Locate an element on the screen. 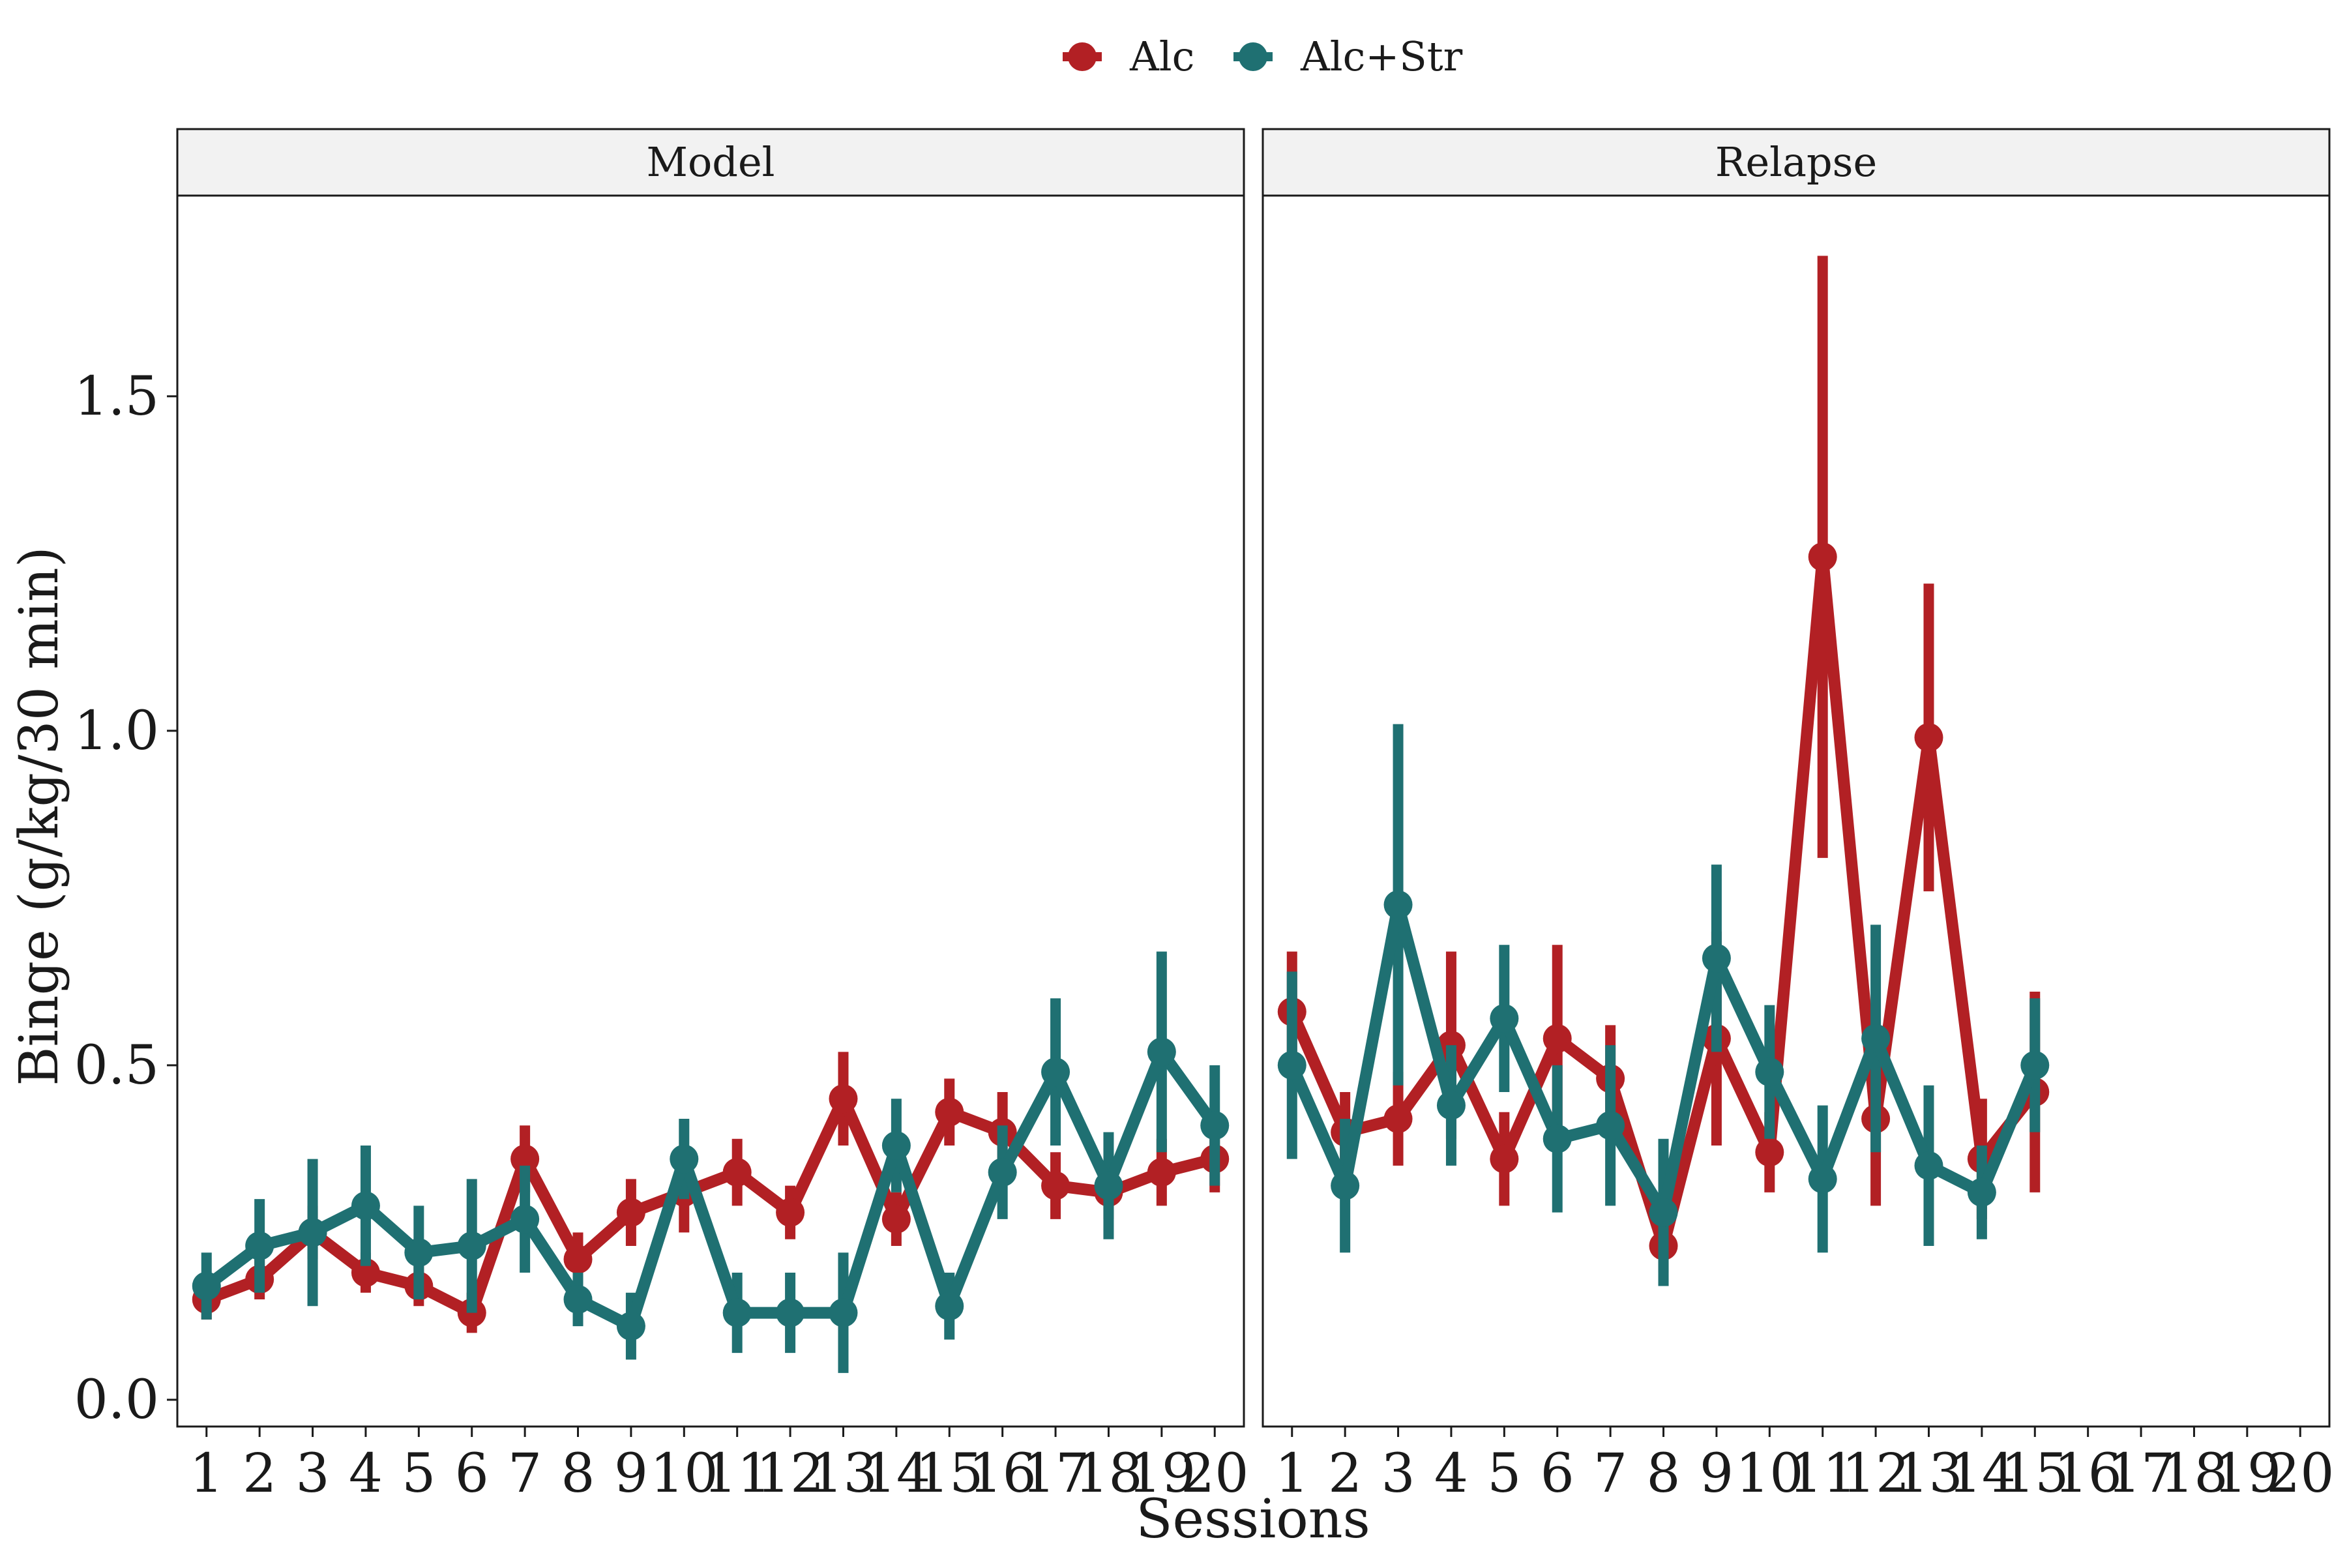 The image size is (2347, 1568). y-tick-label: 1.5 is located at coordinates (117, 397).